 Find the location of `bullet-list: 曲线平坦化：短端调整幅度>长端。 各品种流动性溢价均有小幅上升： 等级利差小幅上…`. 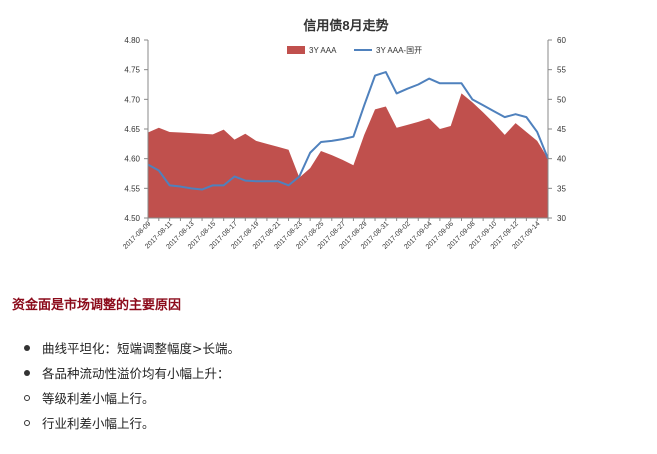

bullet-list: 曲线平坦化：短端调整幅度>长端。 各品种流动性溢价均有小幅上升： 等级利差小幅上… is located at coordinates (131, 386).